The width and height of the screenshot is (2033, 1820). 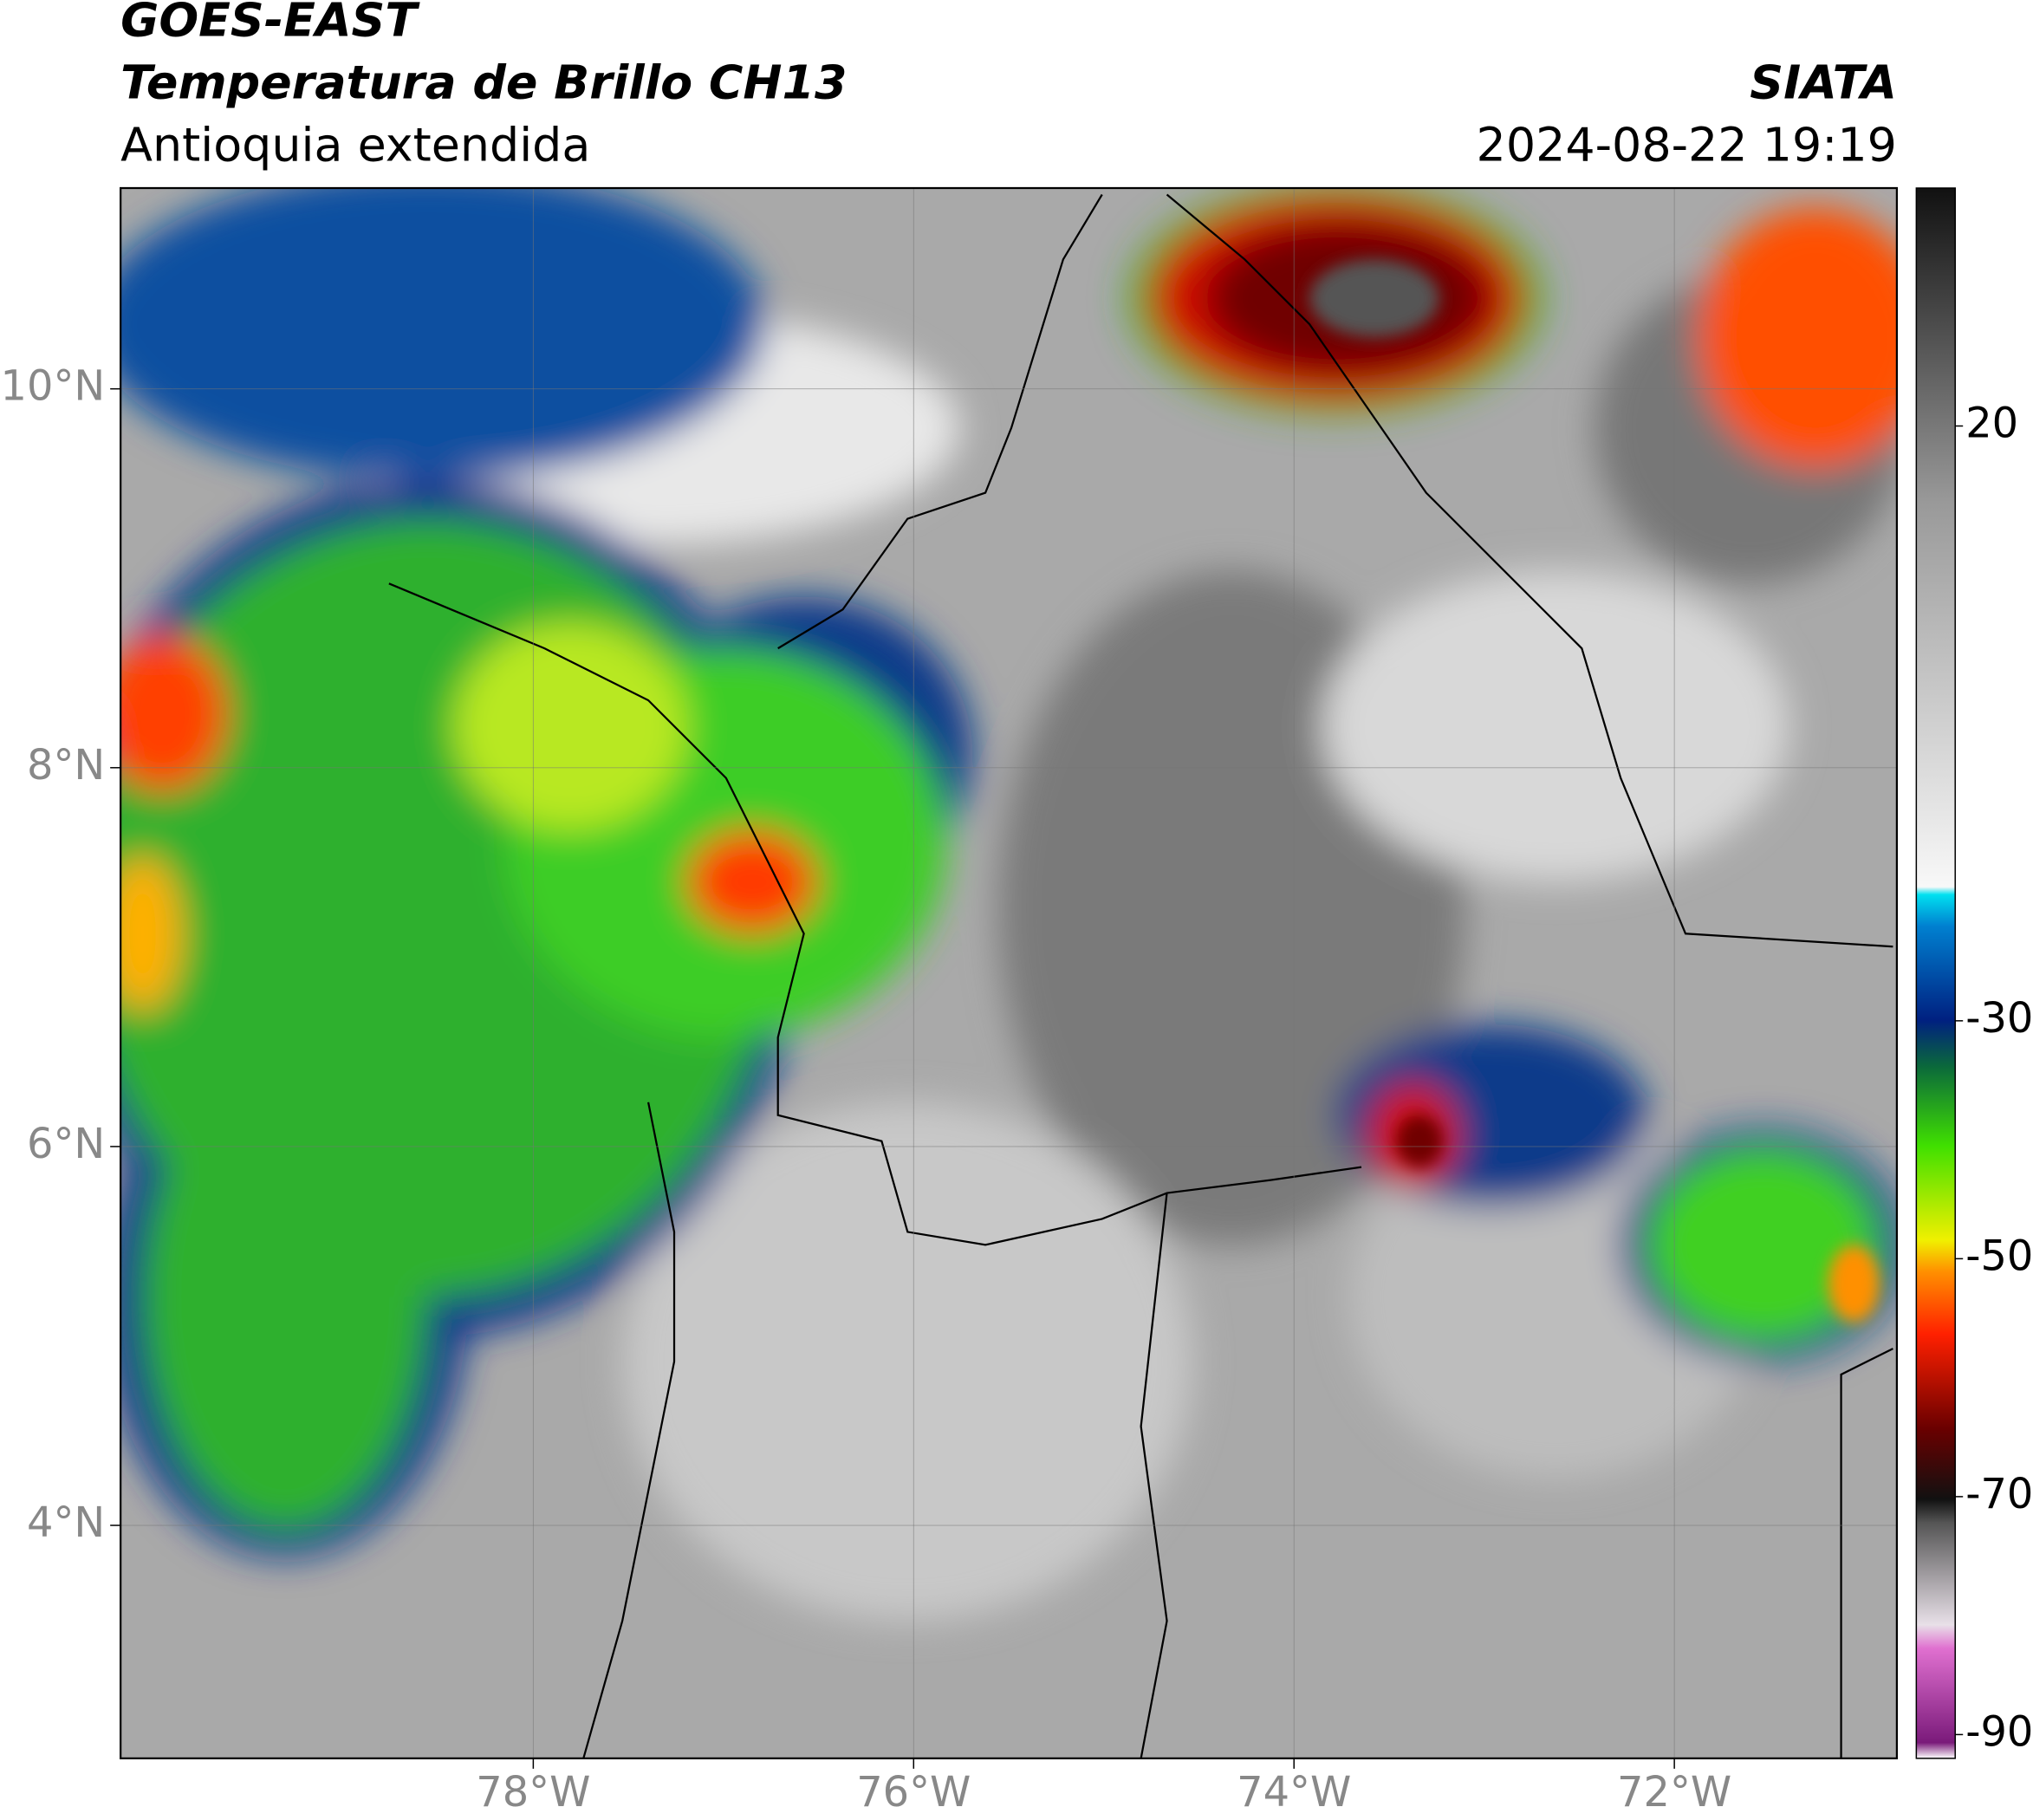 I want to click on y-tick-label: 10°N, so click(x=53, y=387).